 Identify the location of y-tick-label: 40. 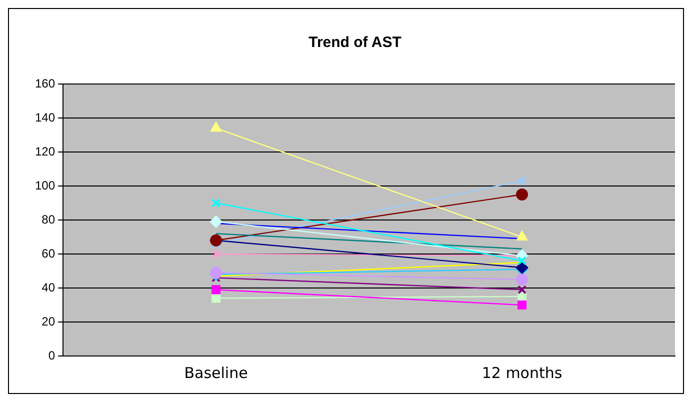
(49, 287).